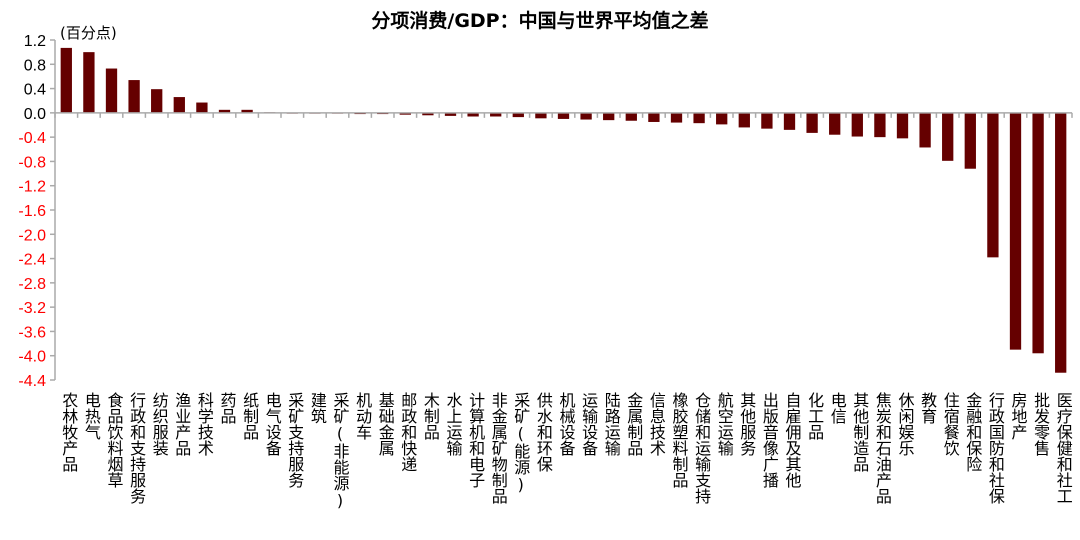 The width and height of the screenshot is (1080, 540). I want to click on x-category-label: 住宿餐饮, so click(950, 424).